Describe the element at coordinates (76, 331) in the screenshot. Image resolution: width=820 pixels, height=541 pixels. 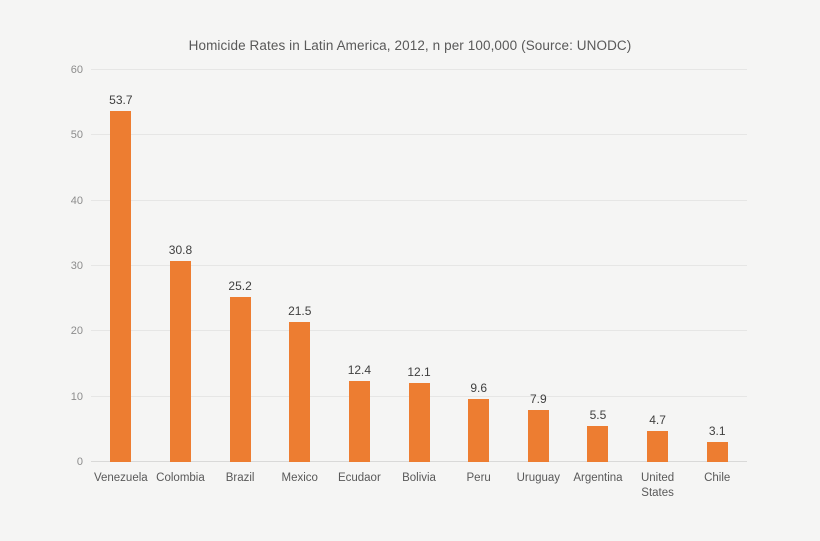
I see `y-tick-label-20: 20` at that location.